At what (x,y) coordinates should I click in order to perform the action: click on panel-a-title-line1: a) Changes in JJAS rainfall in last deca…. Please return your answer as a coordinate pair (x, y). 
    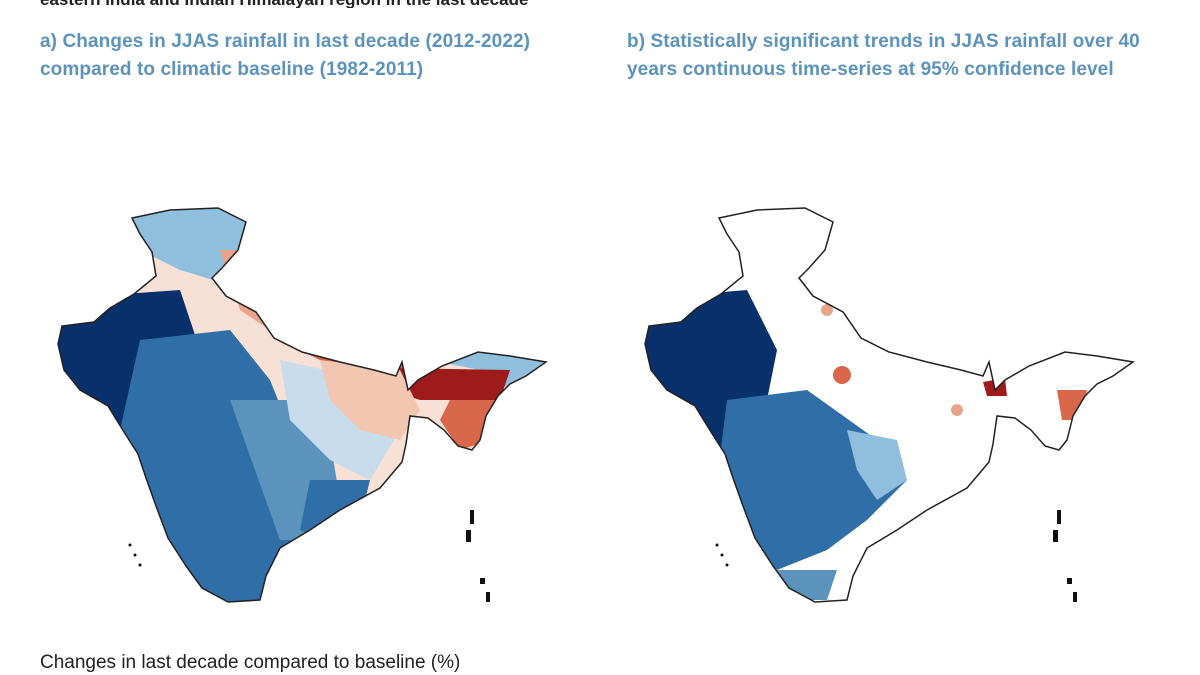
    Looking at the image, I should click on (285, 41).